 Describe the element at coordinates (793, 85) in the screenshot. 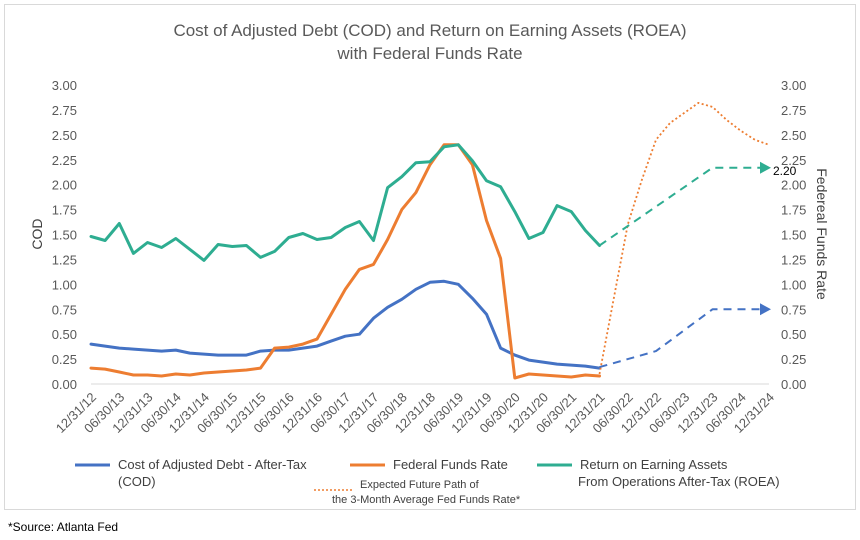

I see `y-tick-label-right: 3.00` at that location.